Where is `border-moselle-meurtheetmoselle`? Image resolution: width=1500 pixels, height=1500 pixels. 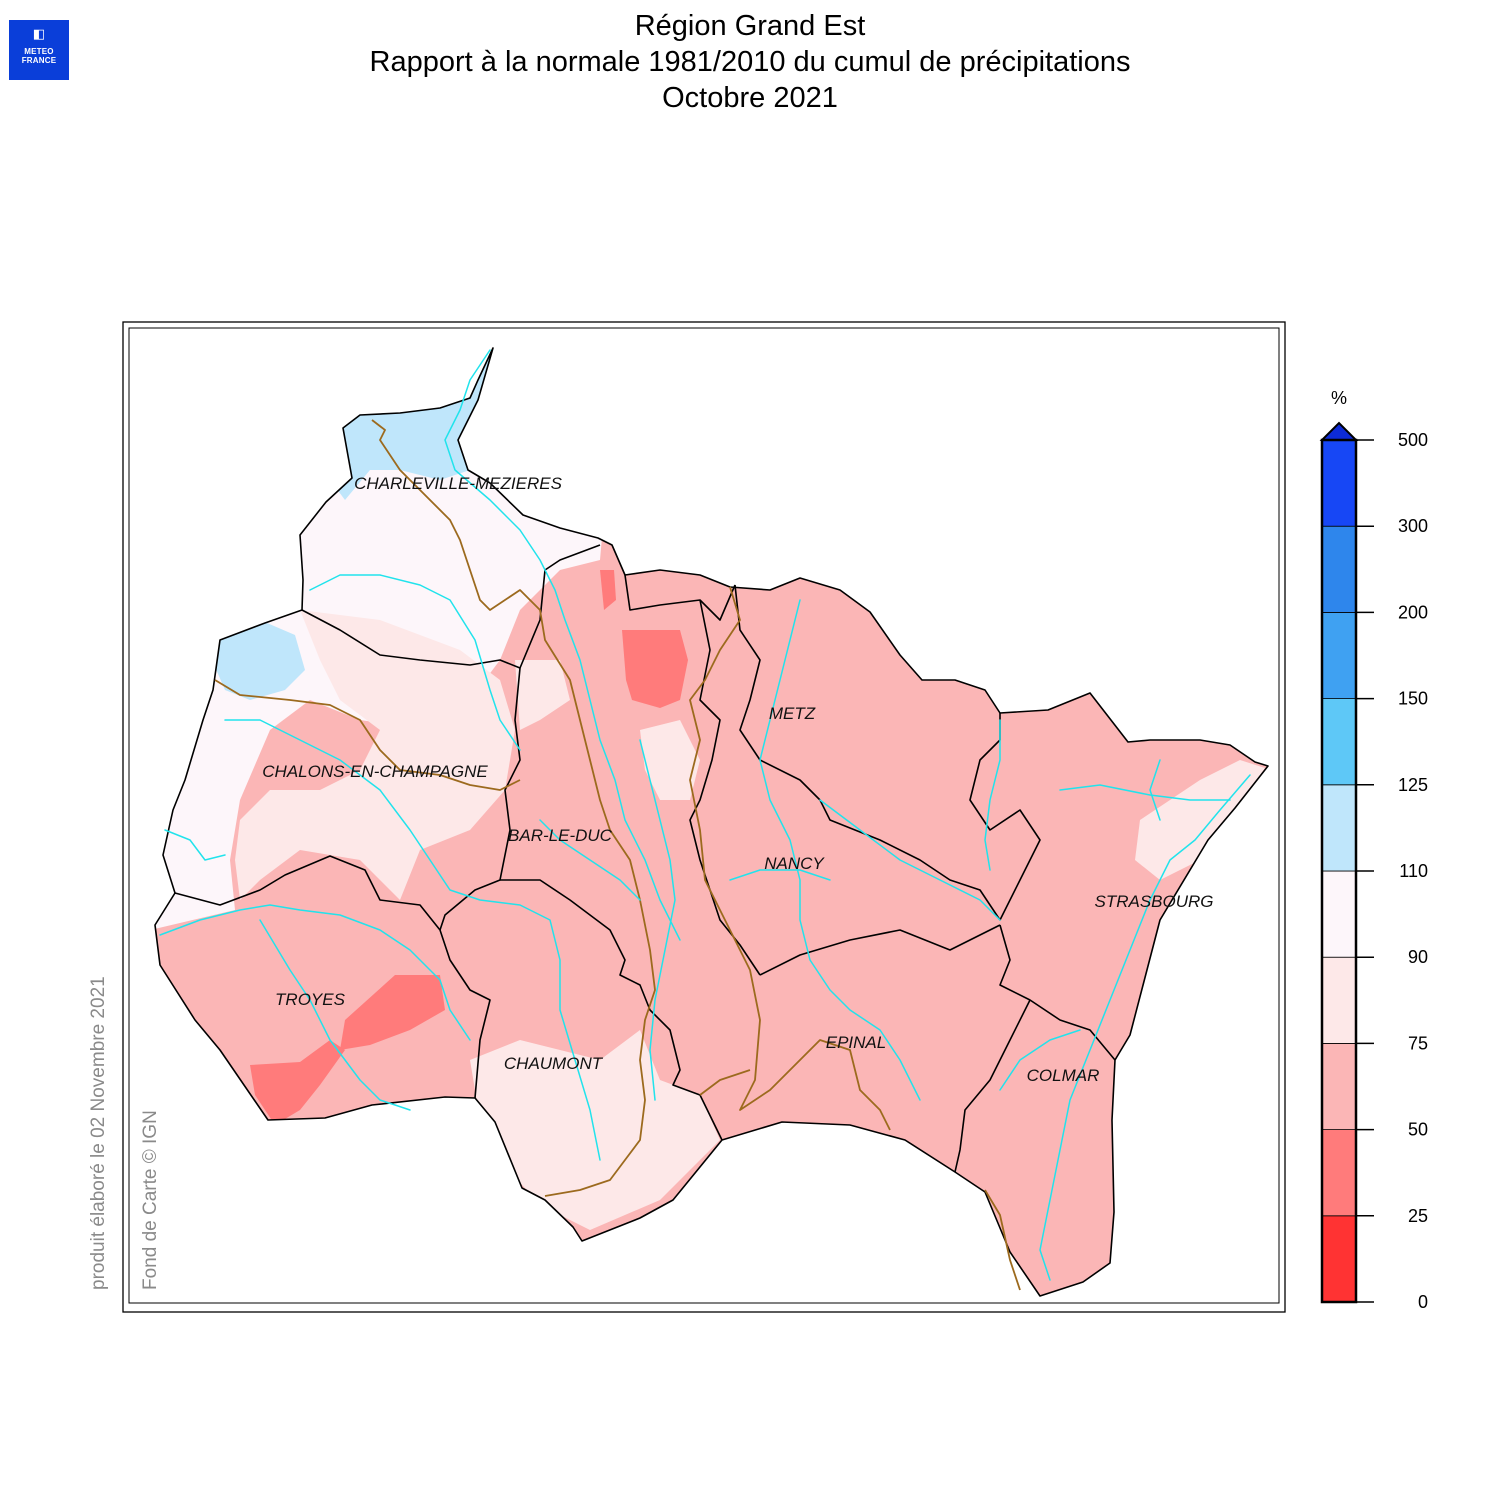
border-moselle-meurtheetmoselle is located at coordinates (867, 752).